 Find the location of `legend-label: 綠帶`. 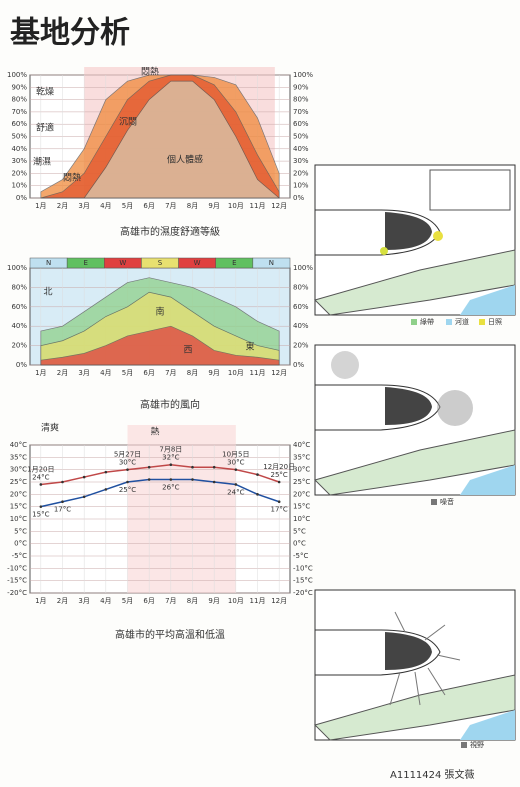

legend-label: 綠帶 is located at coordinates (427, 321).